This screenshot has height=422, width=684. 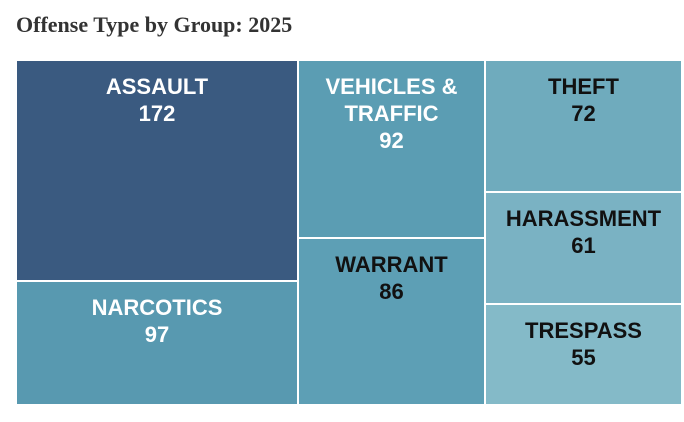 I want to click on treemap-tile-vehicles-traffic: VEHICLES & TRAFFIC 92, so click(x=391, y=149).